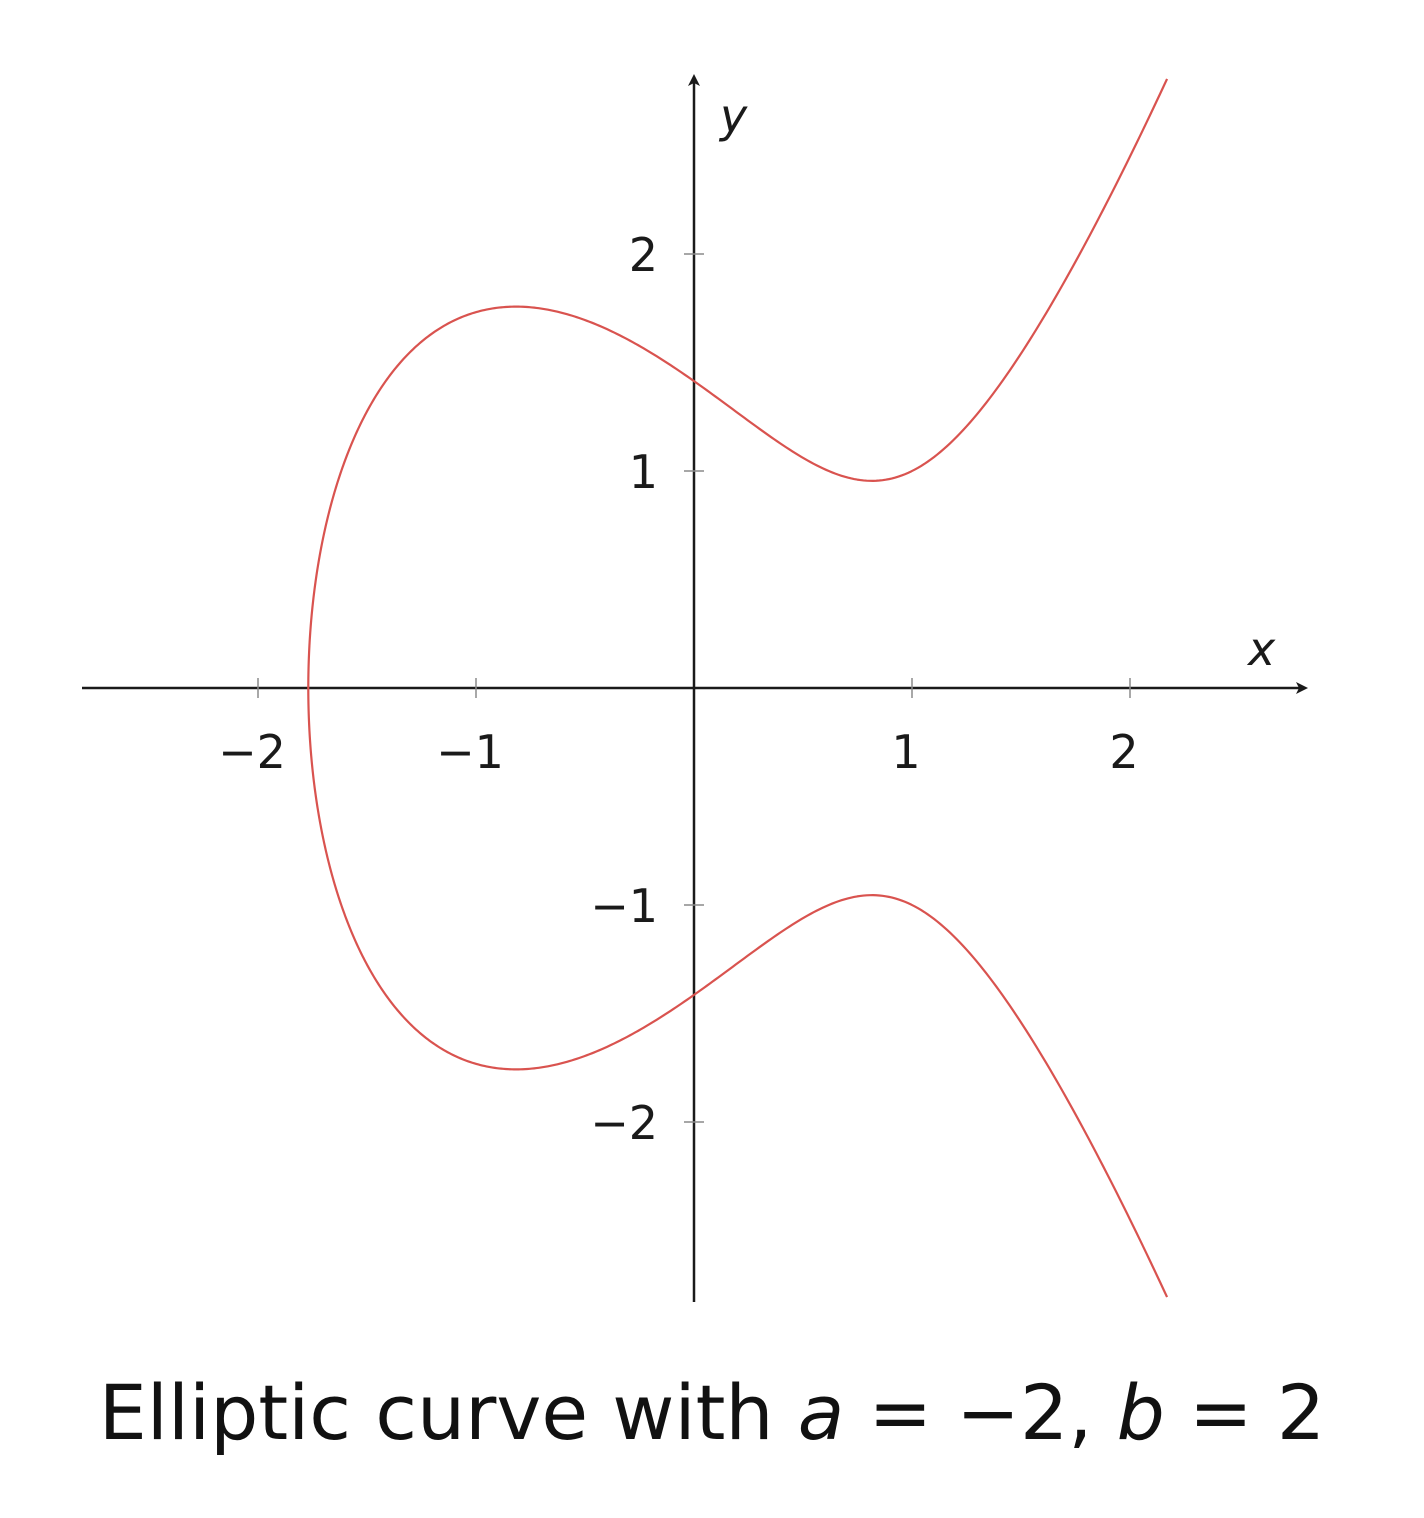 Image resolution: width=1424 pixels, height=1518 pixels. What do you see at coordinates (905, 752) in the screenshot?
I see `x-tick-label: 1` at bounding box center [905, 752].